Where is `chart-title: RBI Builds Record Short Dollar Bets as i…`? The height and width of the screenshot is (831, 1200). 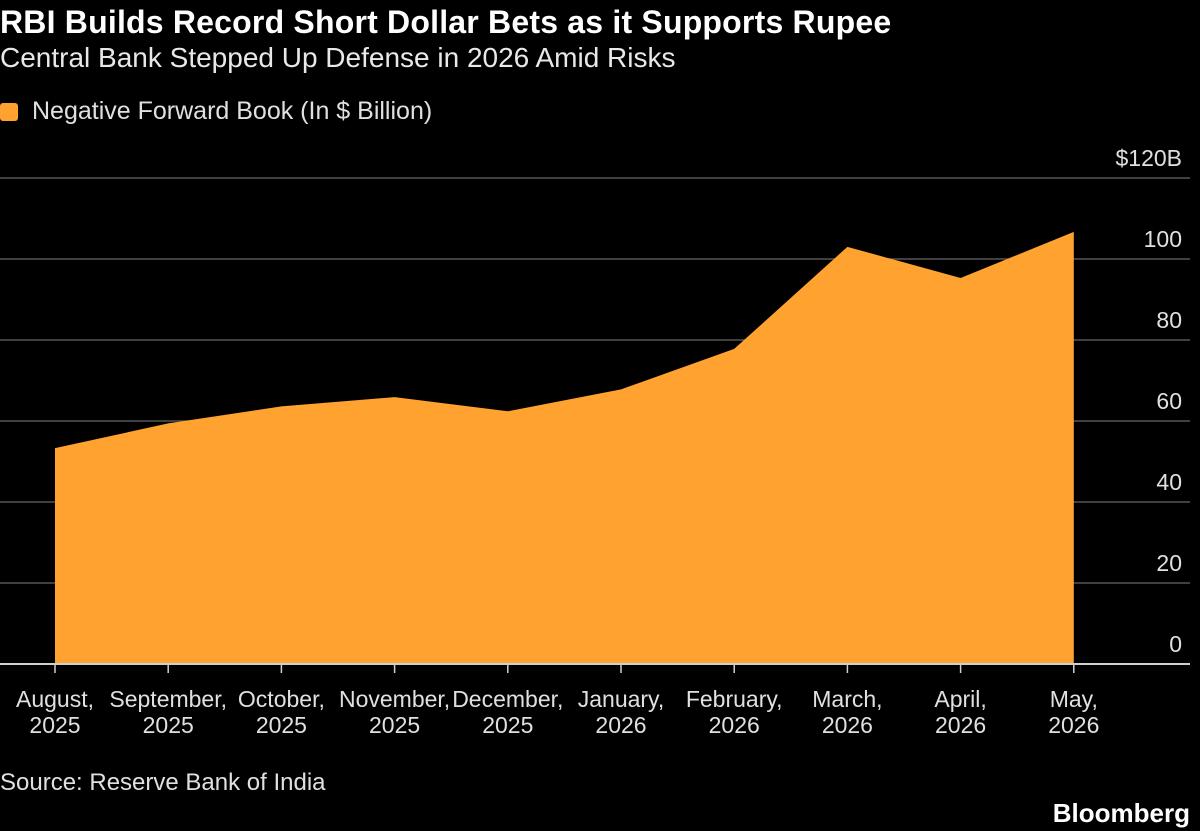 chart-title: RBI Builds Record Short Dollar Bets as i… is located at coordinates (446, 22).